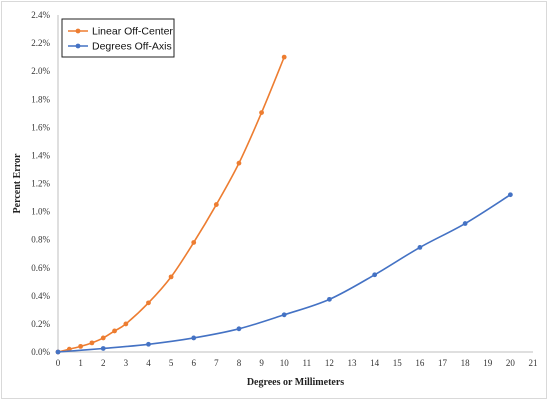  Describe the element at coordinates (103, 363) in the screenshot. I see `x-tick-label: 2` at that location.